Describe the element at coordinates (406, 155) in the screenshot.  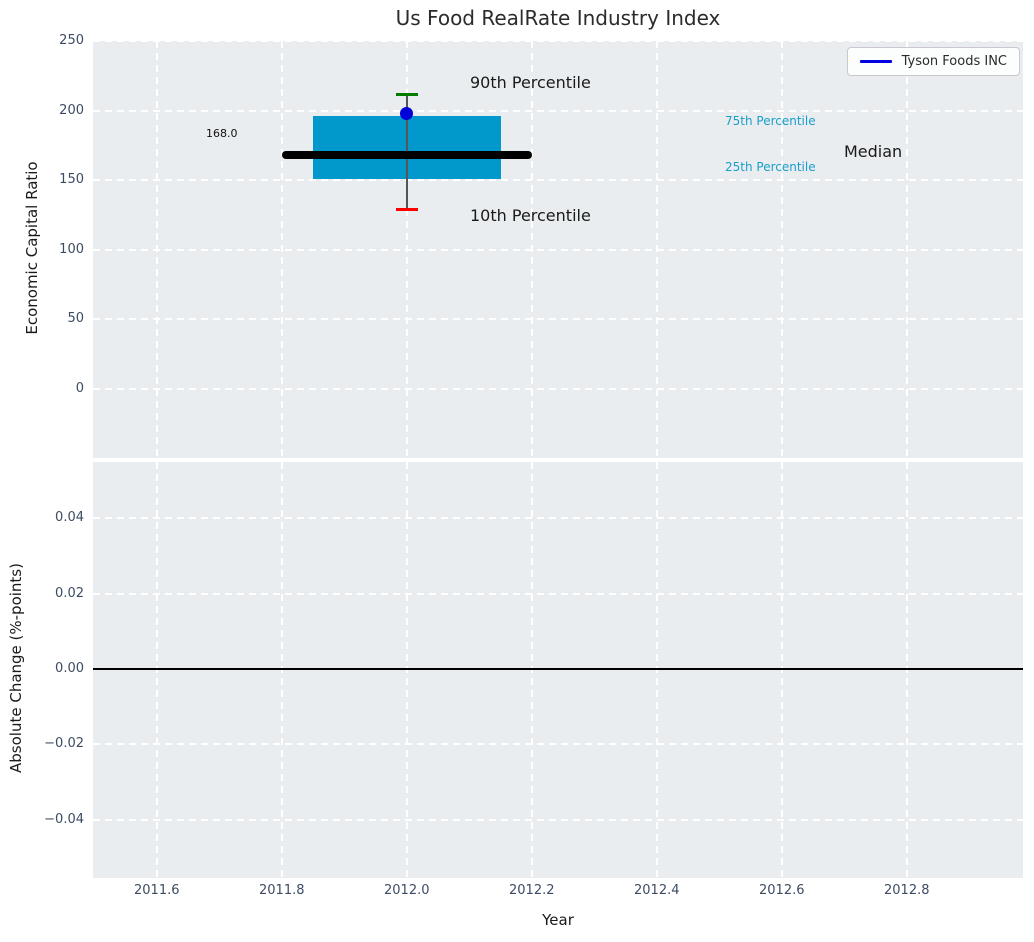
I see `median-line` at that location.